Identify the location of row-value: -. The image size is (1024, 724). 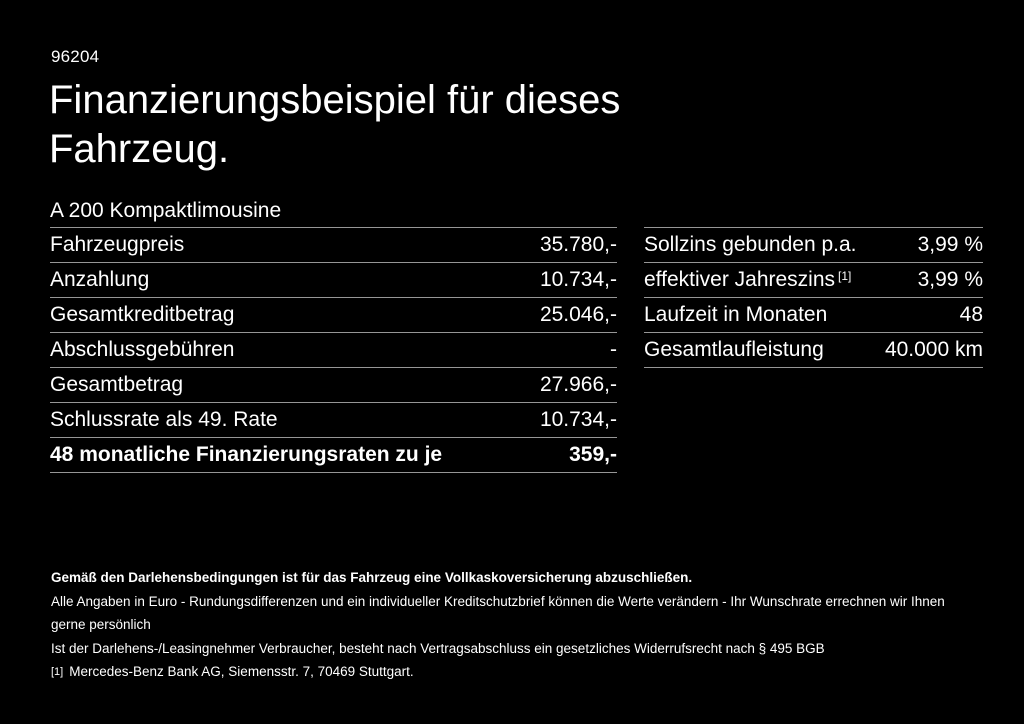
(613, 349).